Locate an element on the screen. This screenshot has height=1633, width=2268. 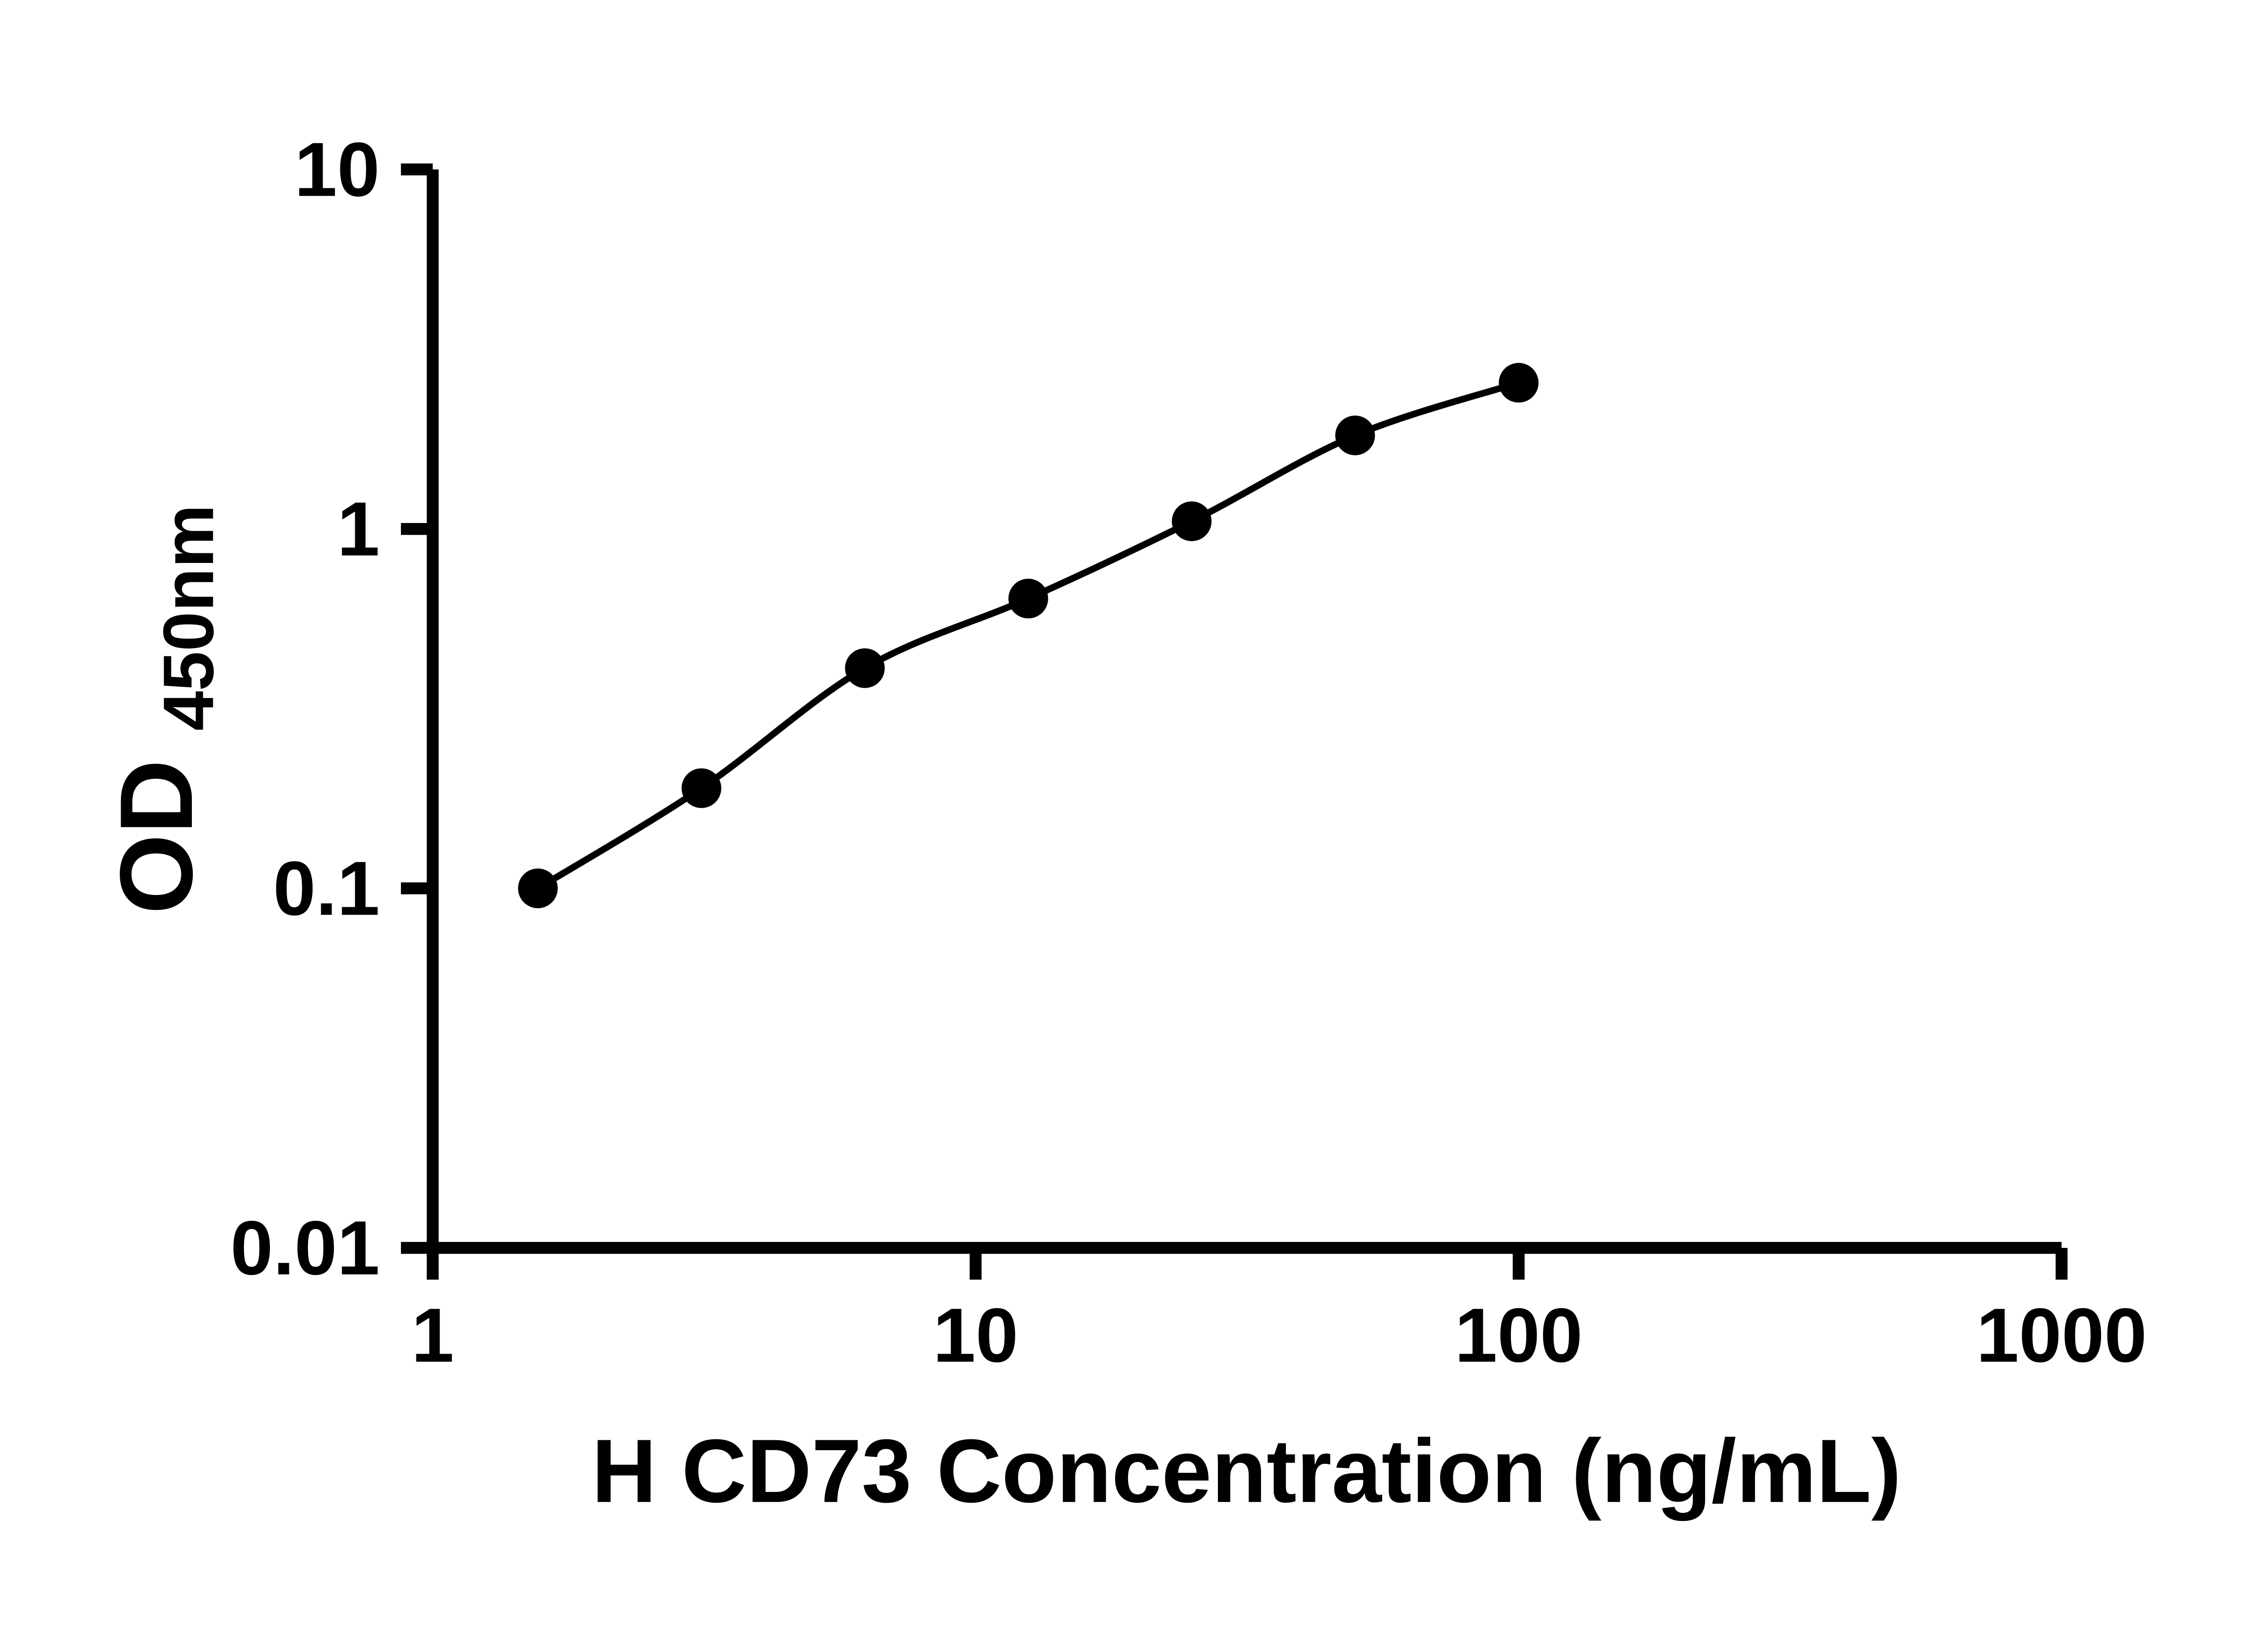
y-axis-title: OD 450nm is located at coordinates (164, 709).